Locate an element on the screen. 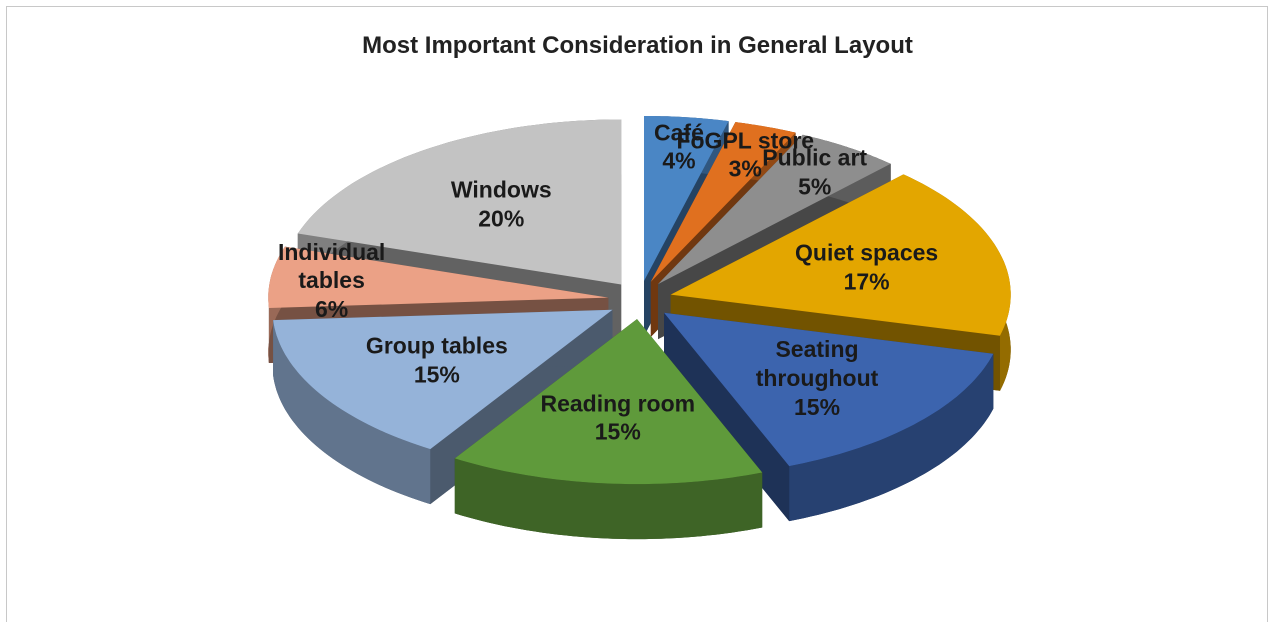 The image size is (1275, 622). data-label: Windows 20% is located at coordinates (501, 205).